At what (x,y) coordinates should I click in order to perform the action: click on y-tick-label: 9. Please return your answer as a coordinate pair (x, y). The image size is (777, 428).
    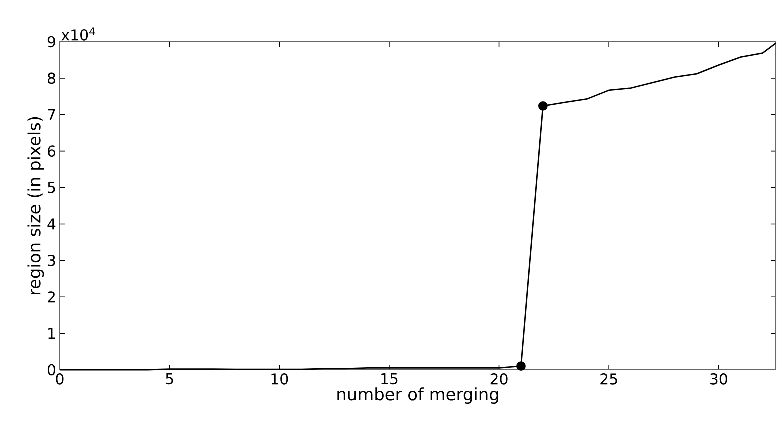
    Looking at the image, I should click on (52, 42).